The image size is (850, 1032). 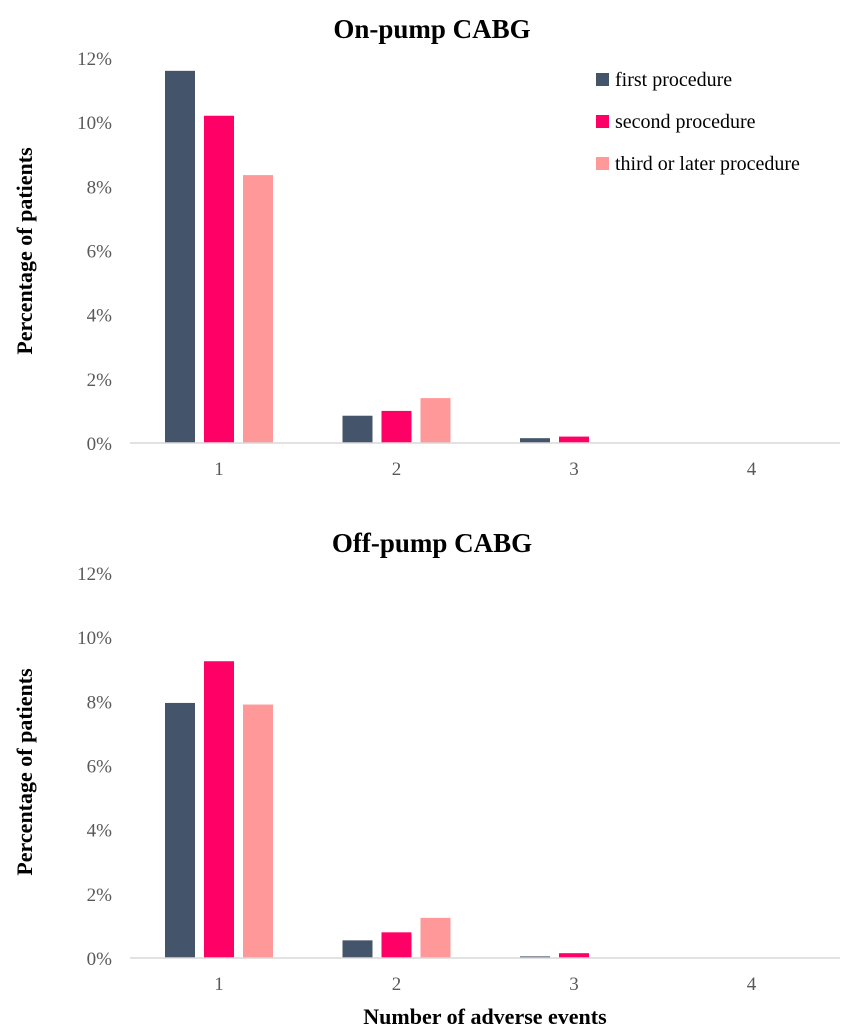 What do you see at coordinates (485, 1016) in the screenshot?
I see `x-axis-label: Number of adverse events` at bounding box center [485, 1016].